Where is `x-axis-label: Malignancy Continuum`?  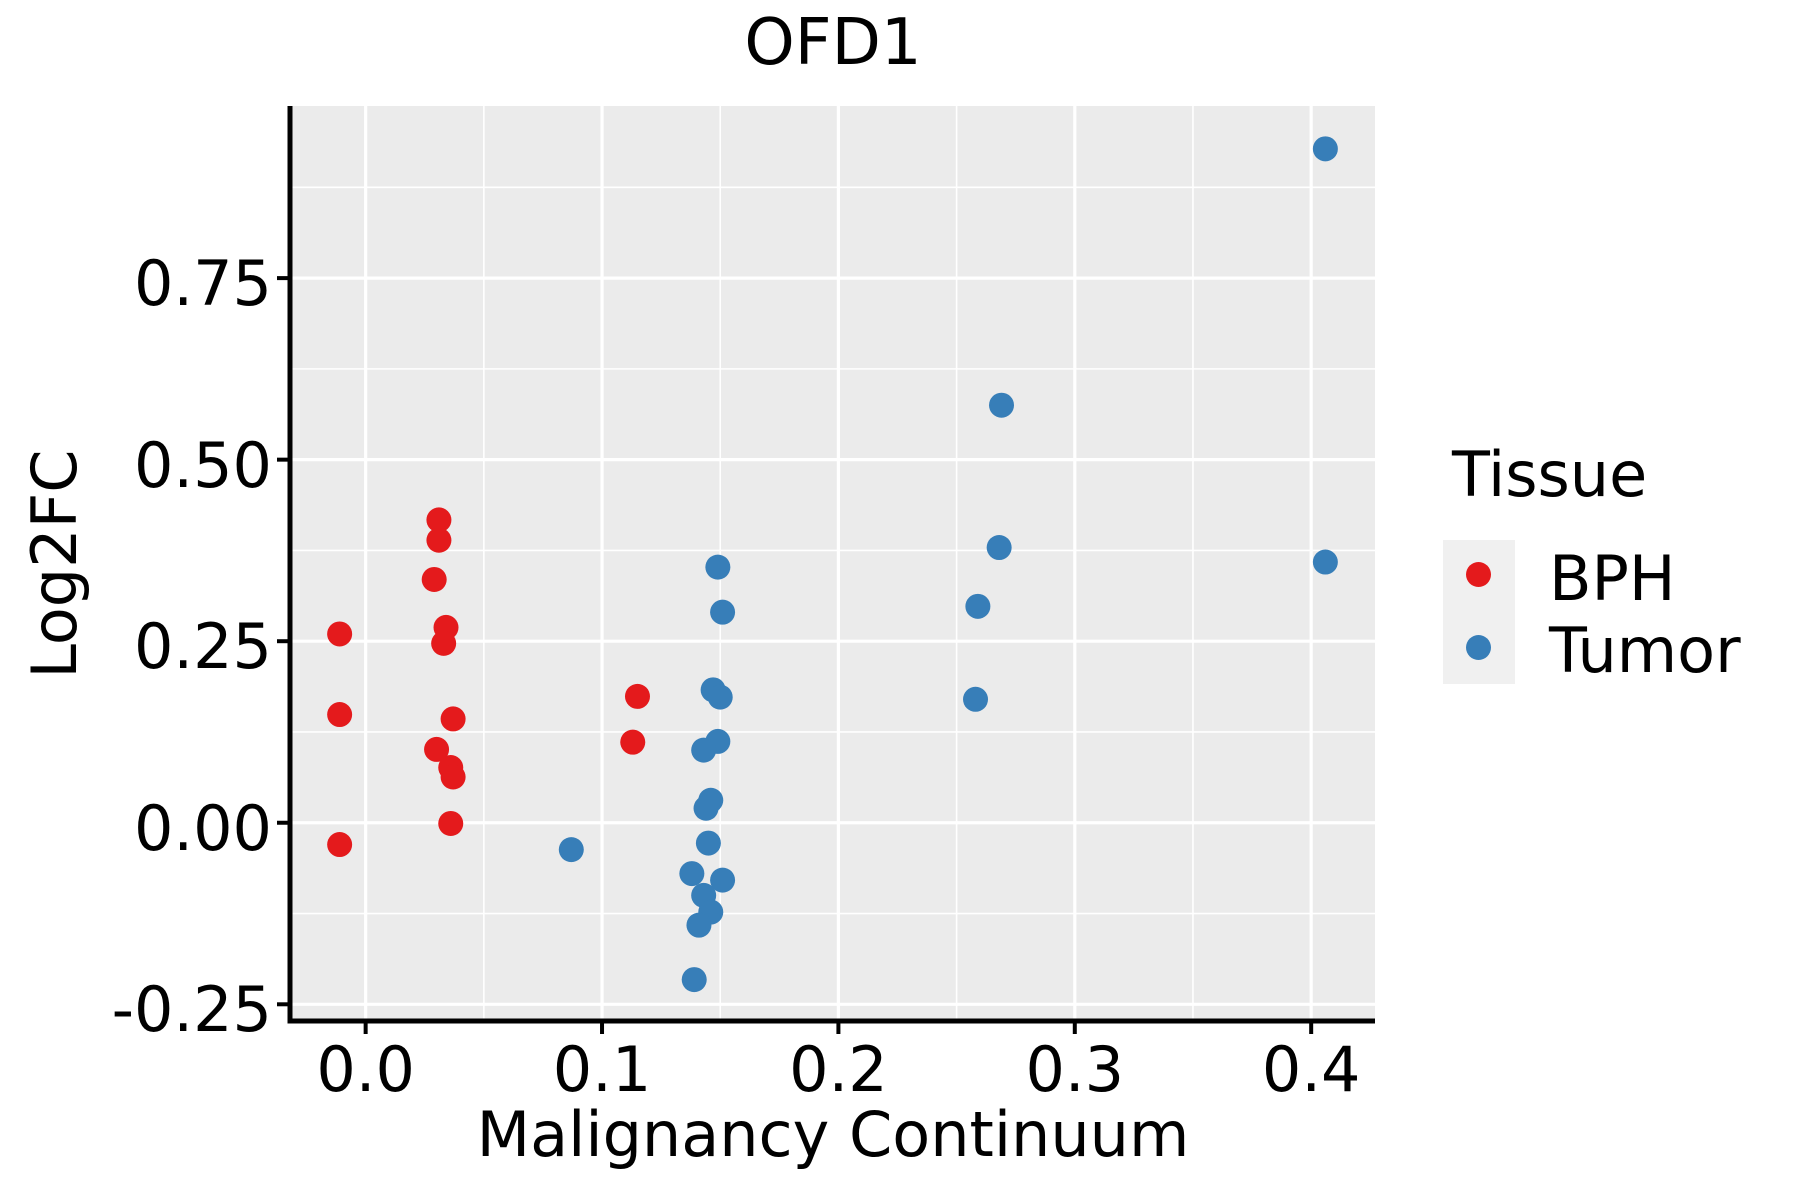
x-axis-label: Malignancy Continuum is located at coordinates (833, 1134).